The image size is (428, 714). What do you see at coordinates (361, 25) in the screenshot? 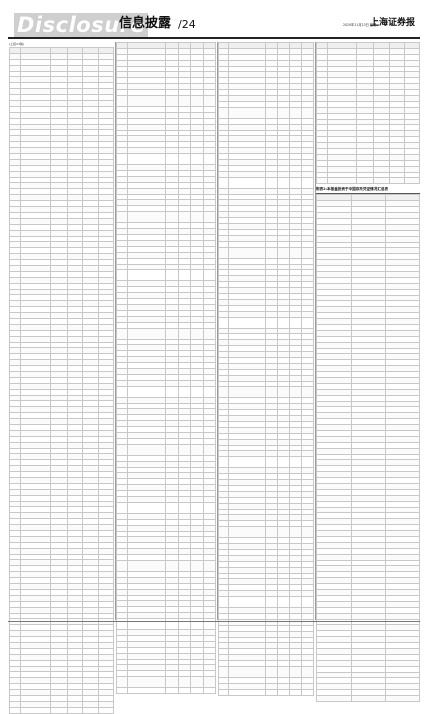
I see `issue-date: 2020年11月23日 星期一` at bounding box center [361, 25].